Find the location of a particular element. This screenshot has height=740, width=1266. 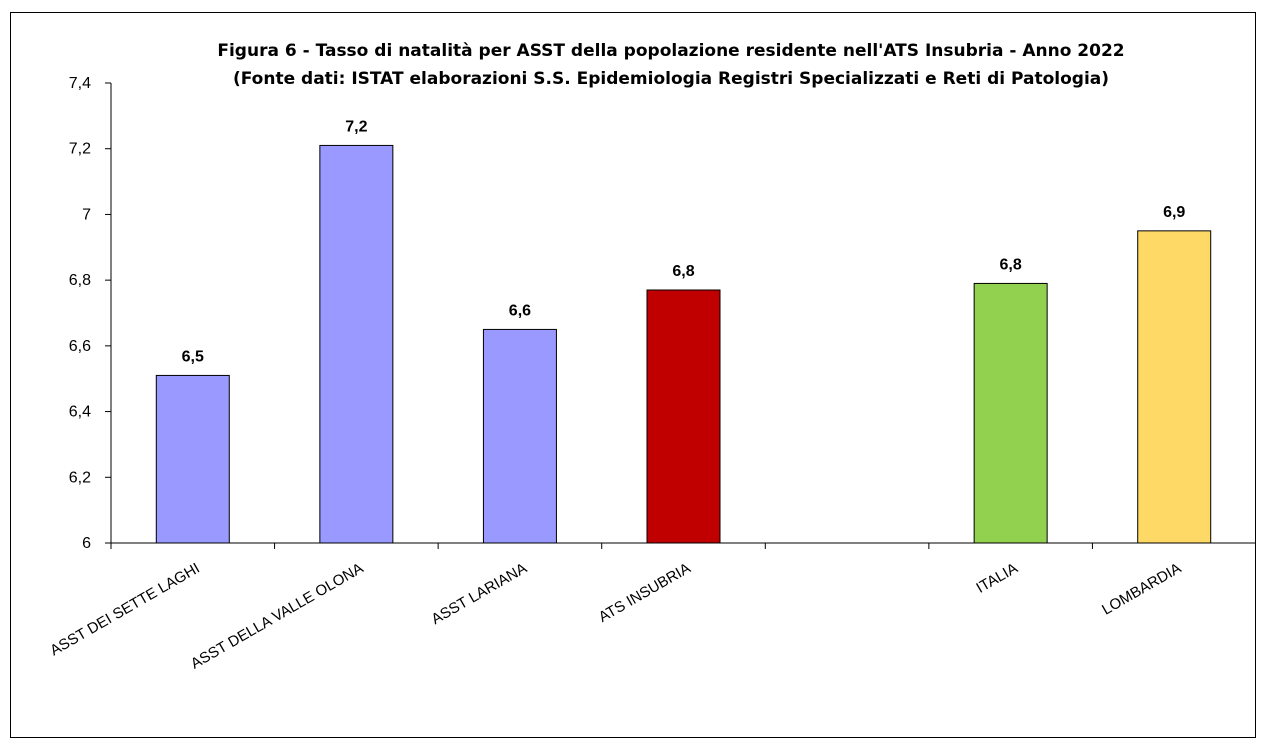

x-category-label: ITALIA is located at coordinates (996, 578).